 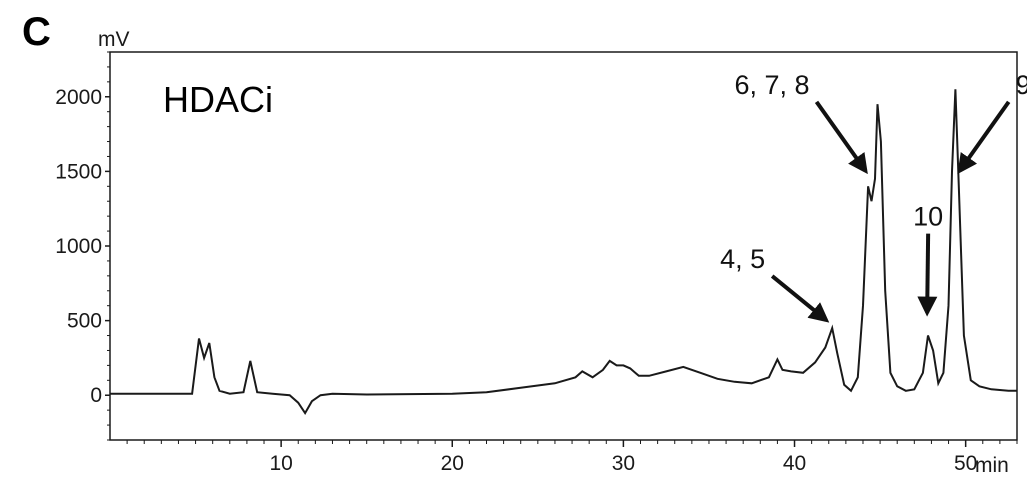 What do you see at coordinates (96, 395) in the screenshot?
I see `y-tick-label: 0` at bounding box center [96, 395].